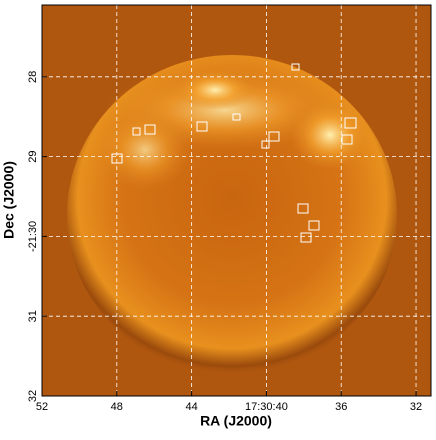  I want to click on x-tick-label: 36, so click(341, 407).